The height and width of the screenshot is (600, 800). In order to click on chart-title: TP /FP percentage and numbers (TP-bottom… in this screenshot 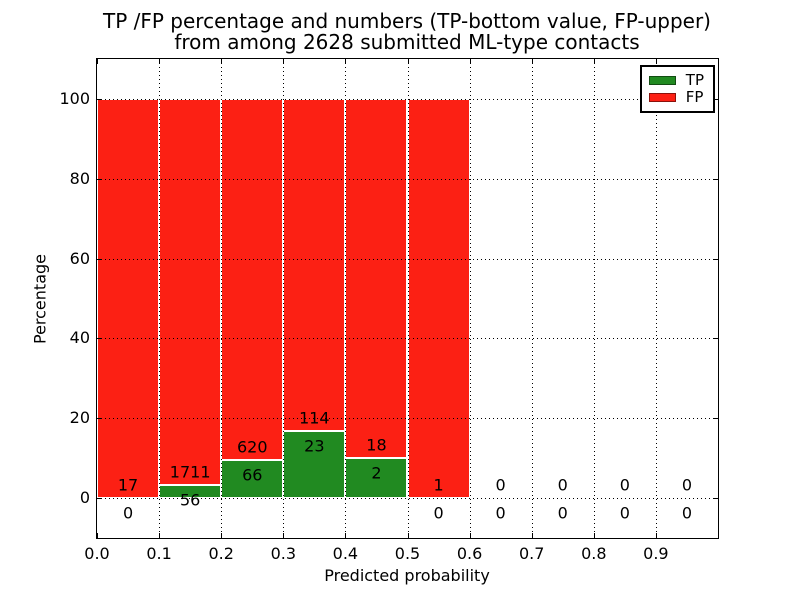, I will do `click(407, 32)`.